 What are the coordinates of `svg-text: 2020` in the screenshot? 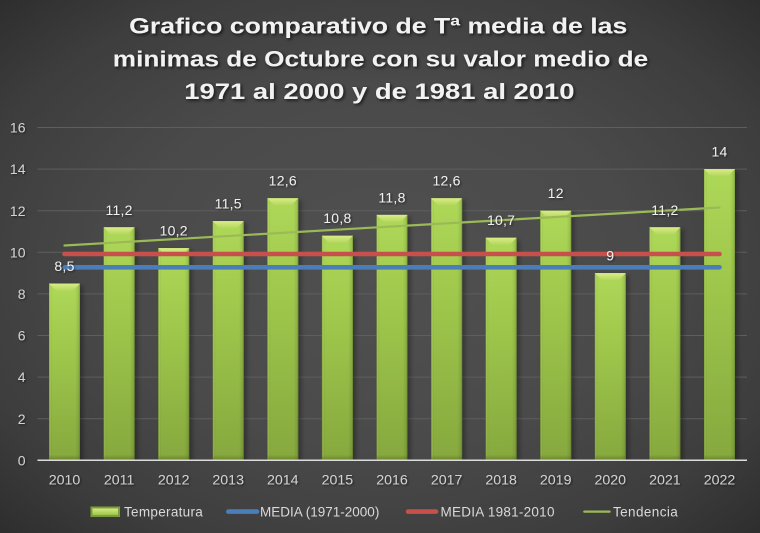 It's located at (611, 481).